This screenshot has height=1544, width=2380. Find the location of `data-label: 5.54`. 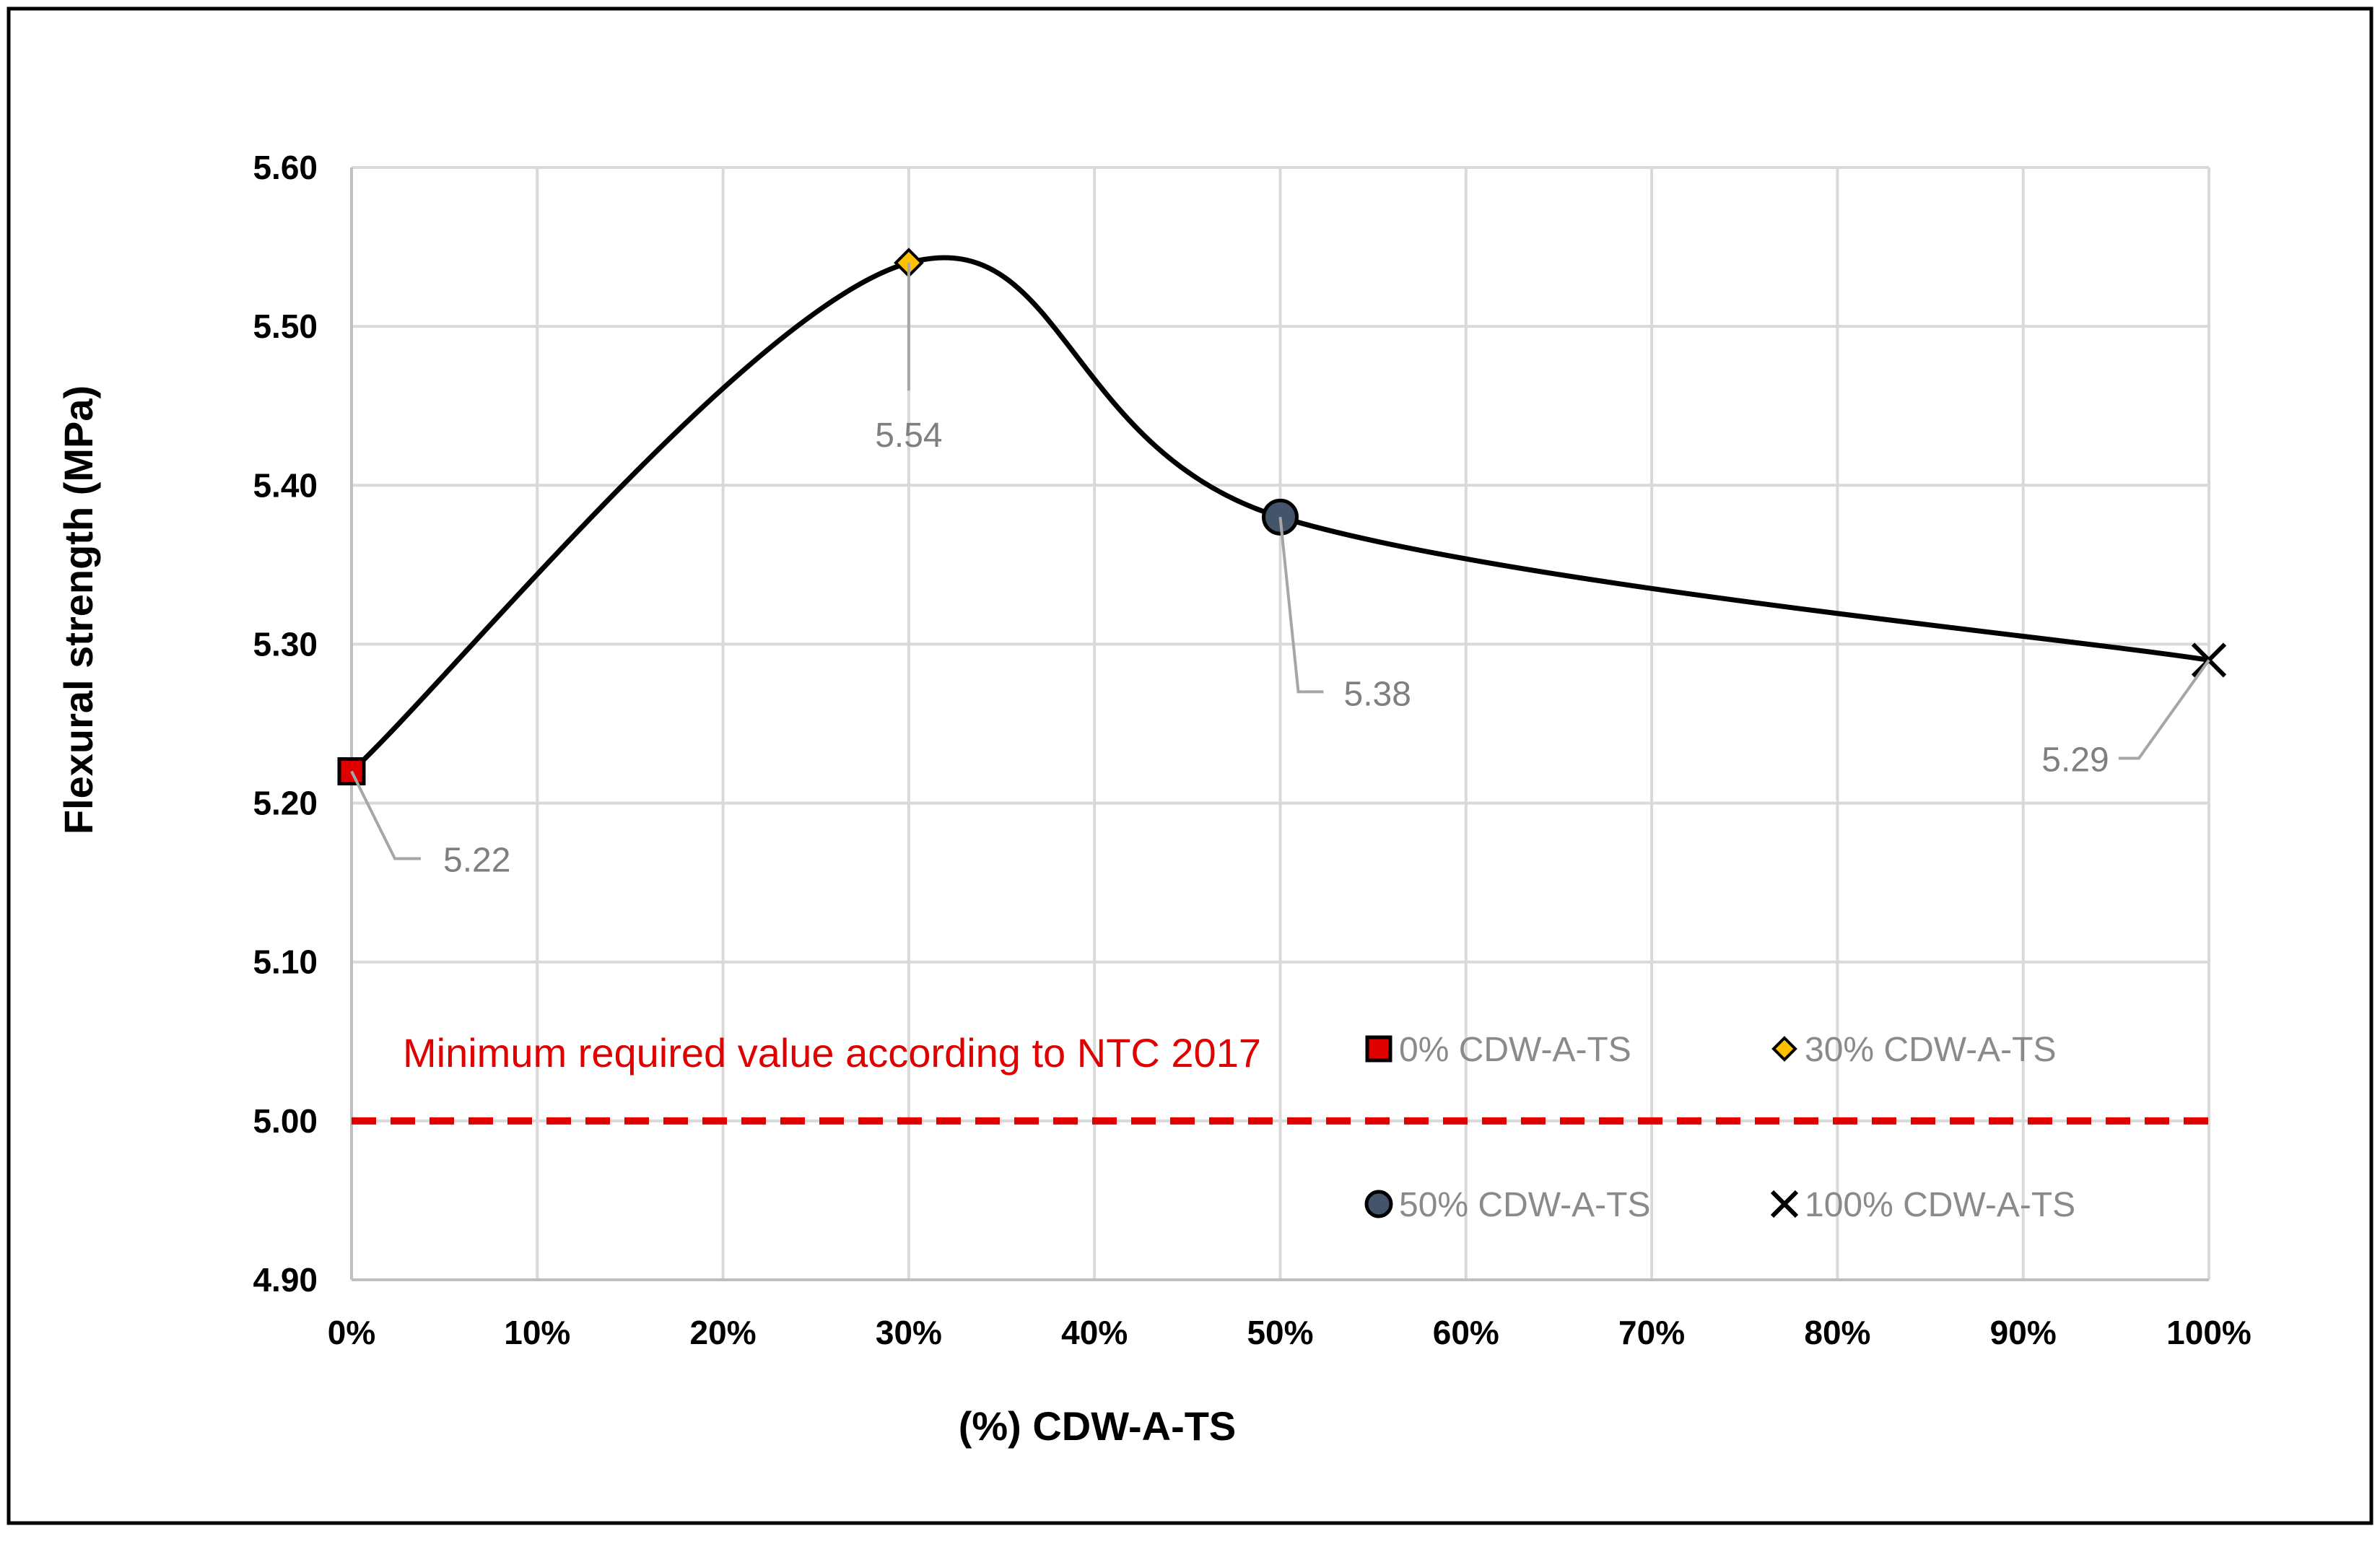

data-label: 5.54 is located at coordinates (908, 435).